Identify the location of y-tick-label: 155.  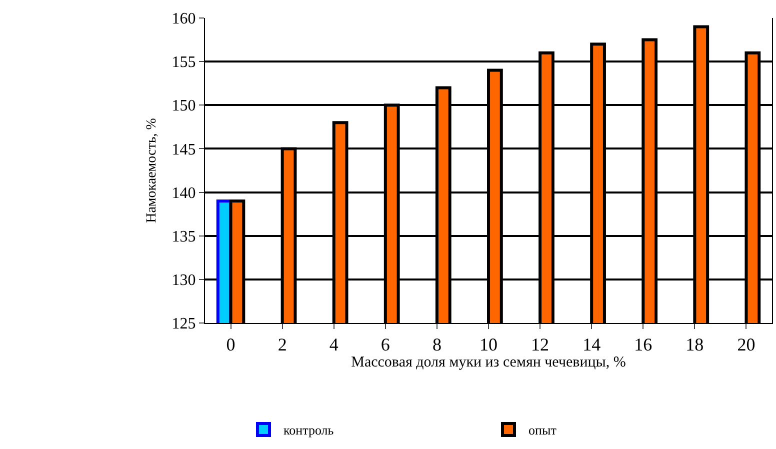
(184, 63).